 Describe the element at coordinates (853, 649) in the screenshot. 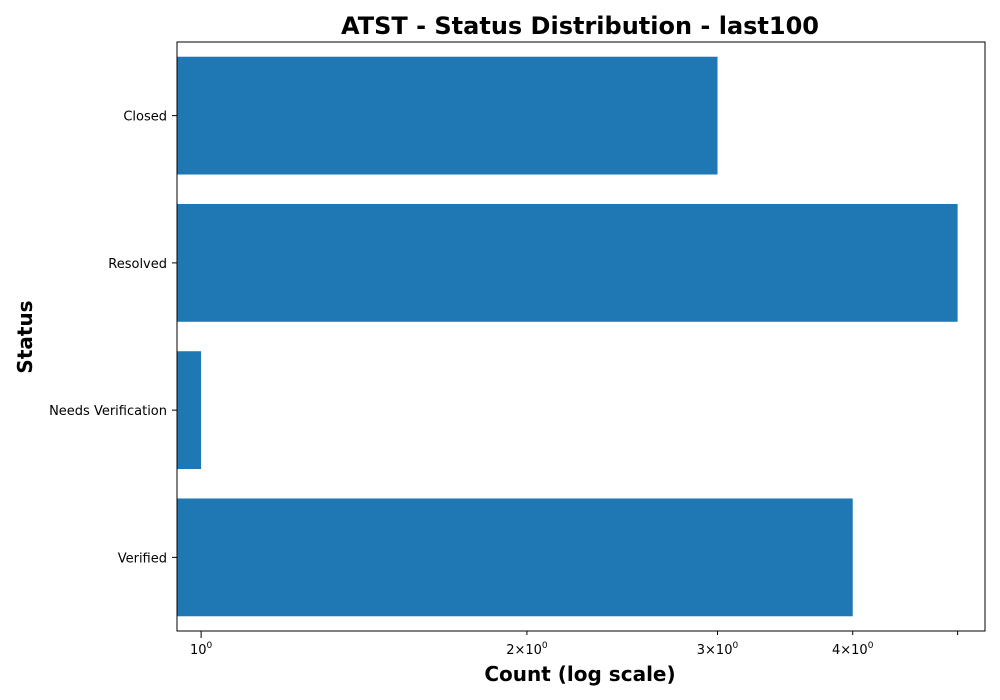

I see `x-tick-label: 4×100` at that location.